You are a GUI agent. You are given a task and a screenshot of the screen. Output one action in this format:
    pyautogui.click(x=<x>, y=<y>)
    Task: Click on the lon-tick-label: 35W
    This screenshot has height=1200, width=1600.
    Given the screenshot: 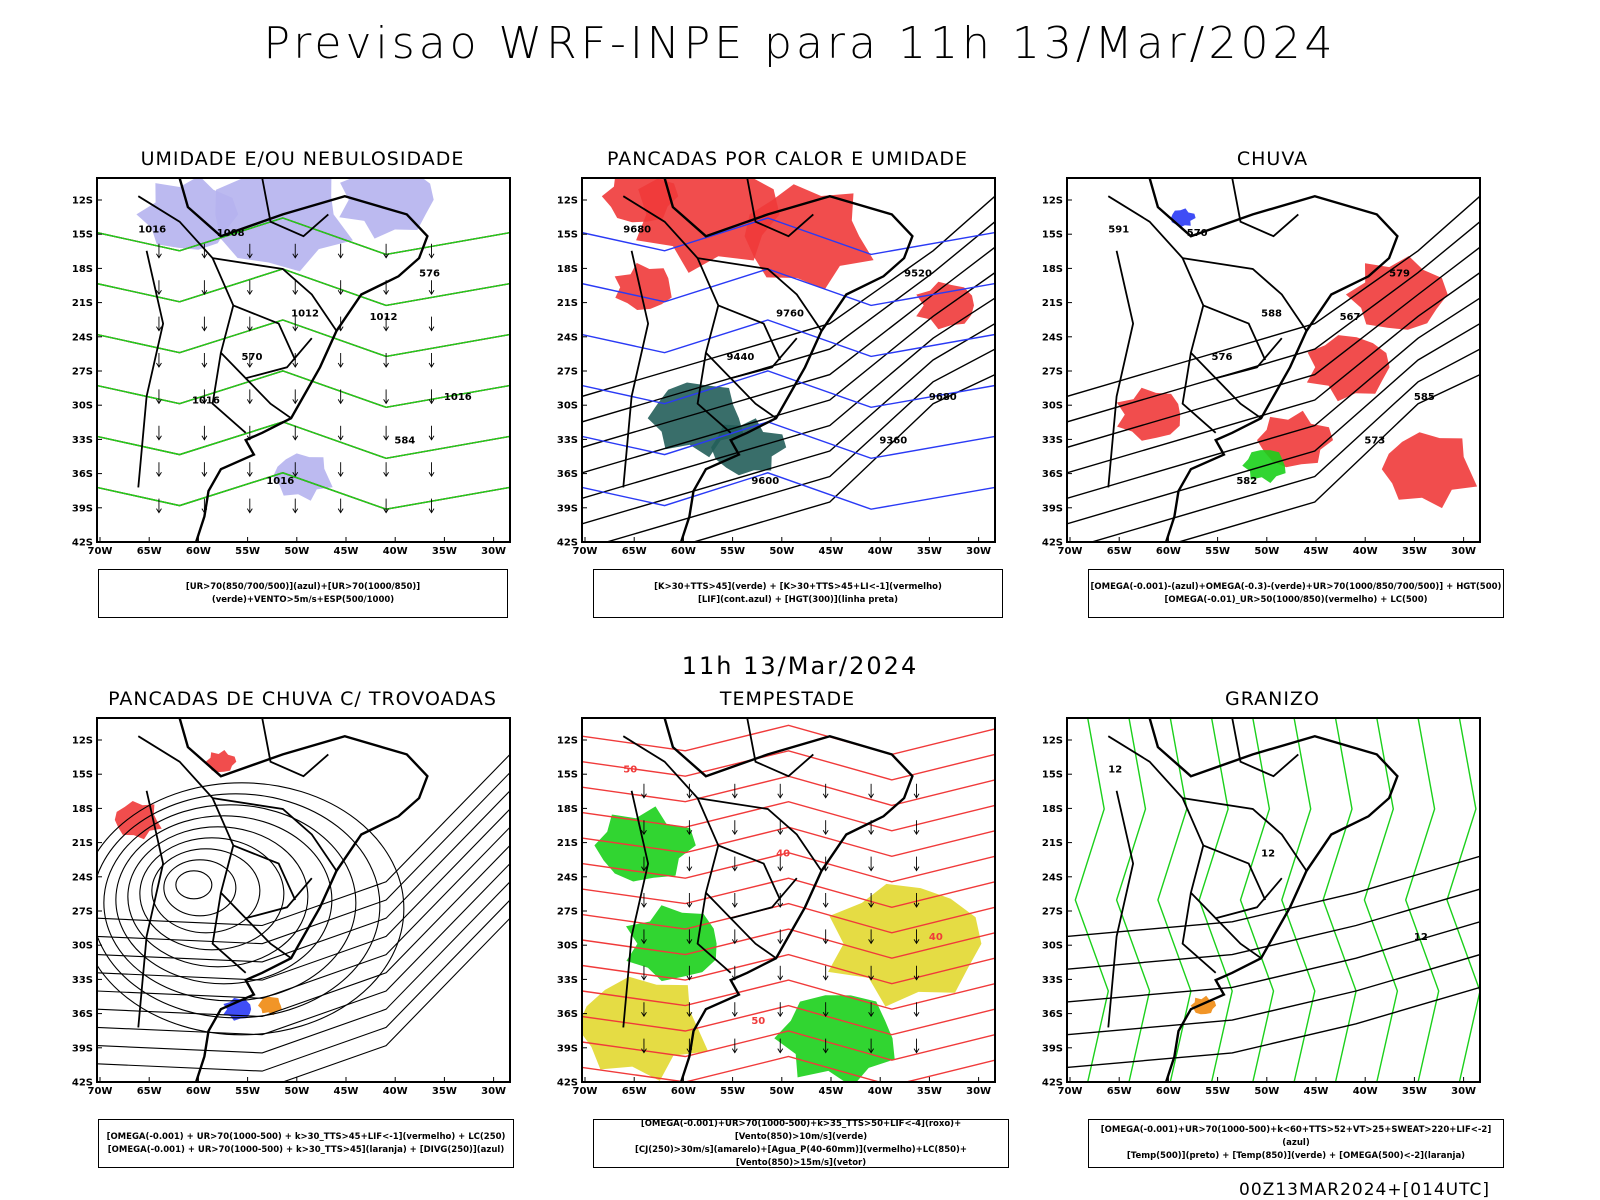 What is the action you would take?
    pyautogui.click(x=1414, y=551)
    